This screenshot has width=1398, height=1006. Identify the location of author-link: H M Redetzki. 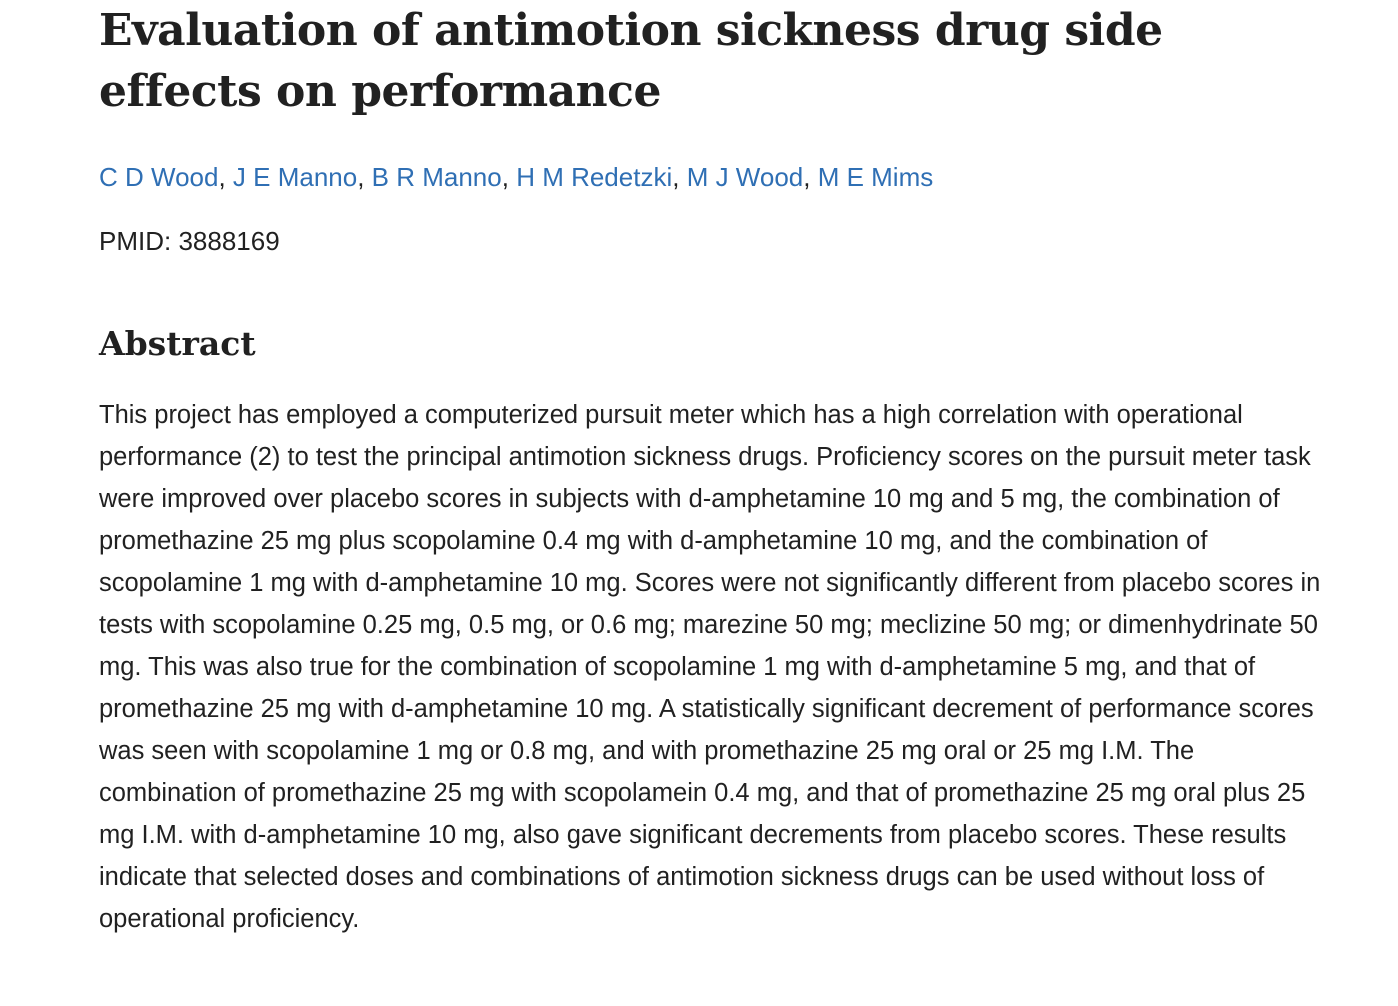
(594, 177).